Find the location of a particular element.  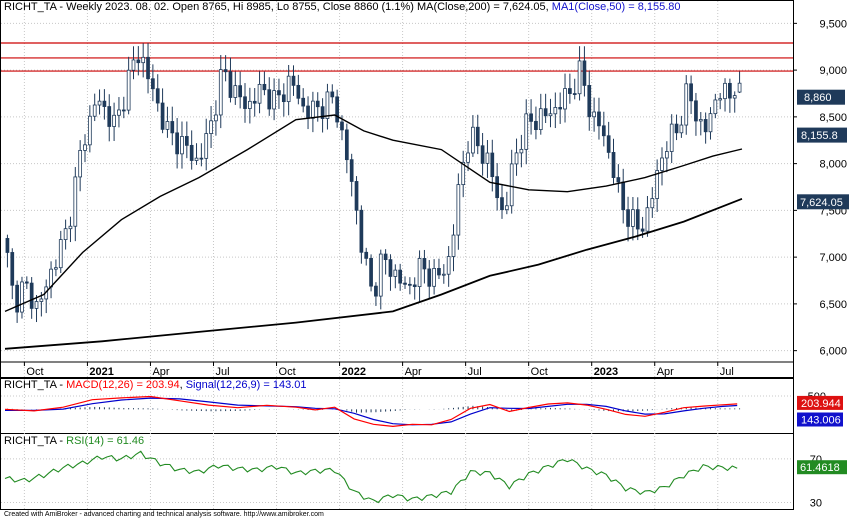

signal-legend: Signal(12,26,9) = 143.01 is located at coordinates (246, 385).